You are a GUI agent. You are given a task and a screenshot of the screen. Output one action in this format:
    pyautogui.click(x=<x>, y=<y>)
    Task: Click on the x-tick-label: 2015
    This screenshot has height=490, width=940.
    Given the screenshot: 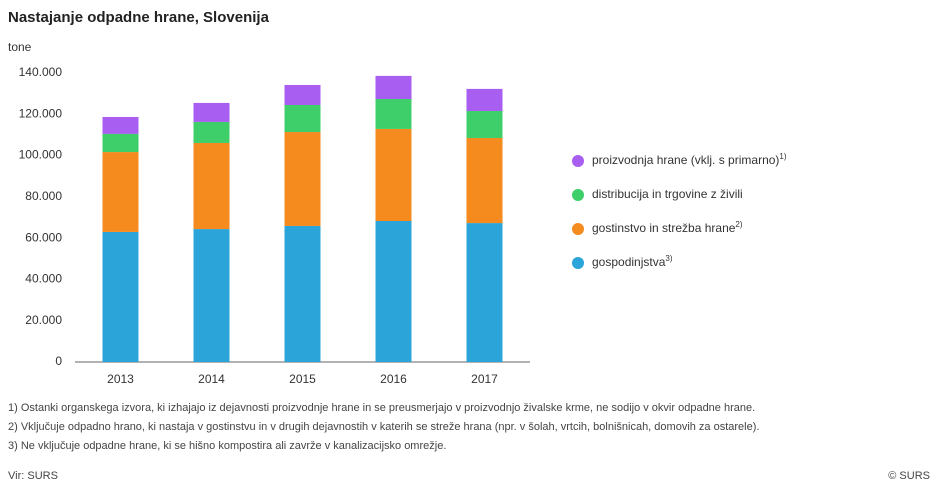 What is the action you would take?
    pyautogui.click(x=302, y=379)
    